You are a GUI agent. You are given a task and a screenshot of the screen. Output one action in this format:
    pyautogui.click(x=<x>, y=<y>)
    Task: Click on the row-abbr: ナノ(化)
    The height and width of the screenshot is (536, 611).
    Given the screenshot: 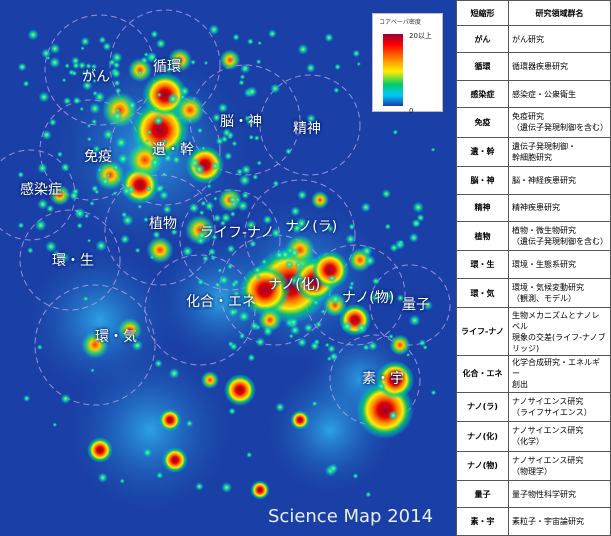 What is the action you would take?
    pyautogui.click(x=482, y=436)
    